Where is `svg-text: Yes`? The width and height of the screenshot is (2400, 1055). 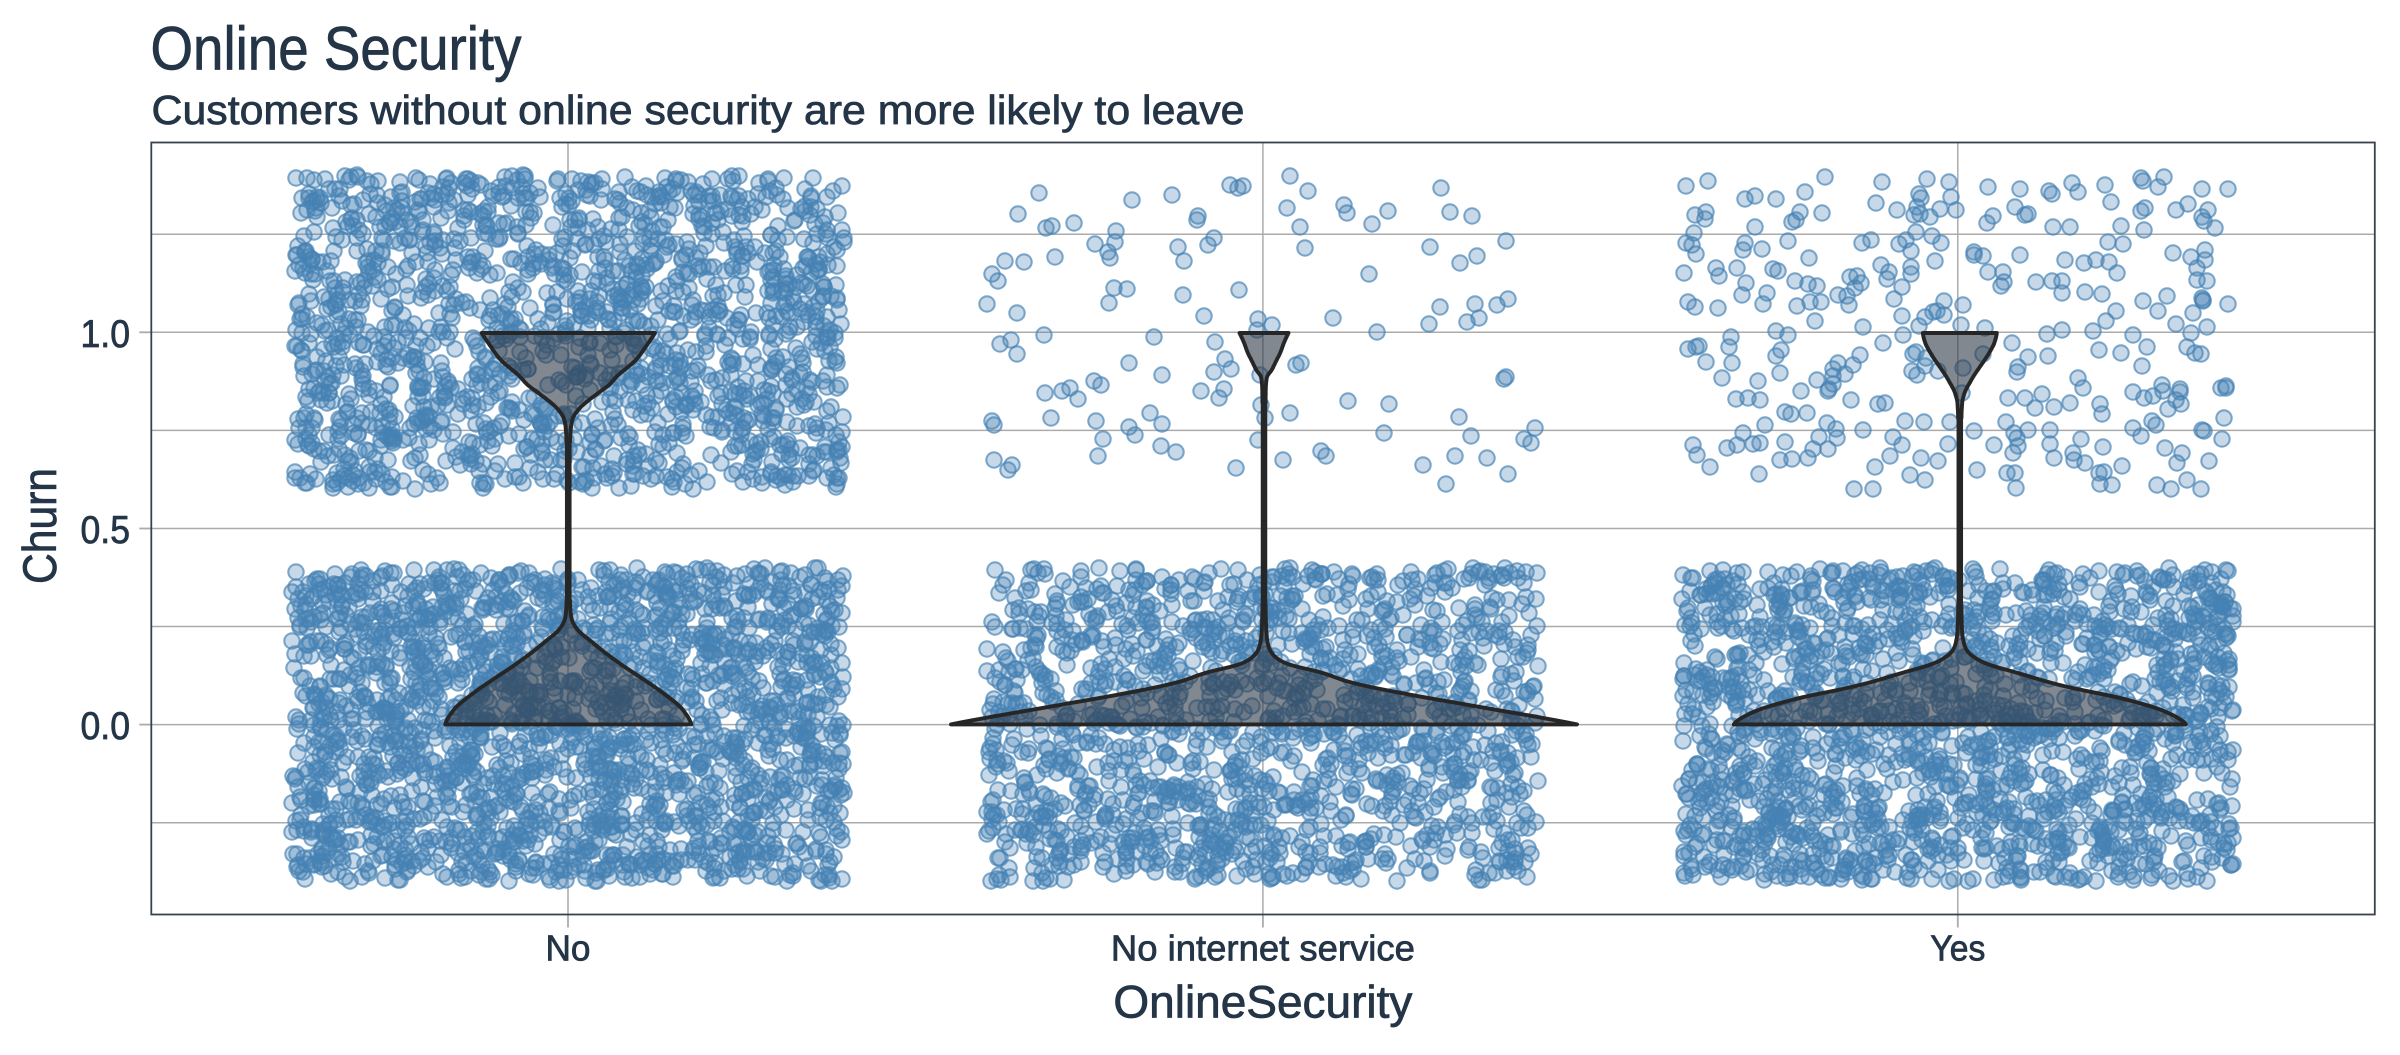 svg-text: Yes is located at coordinates (1957, 948).